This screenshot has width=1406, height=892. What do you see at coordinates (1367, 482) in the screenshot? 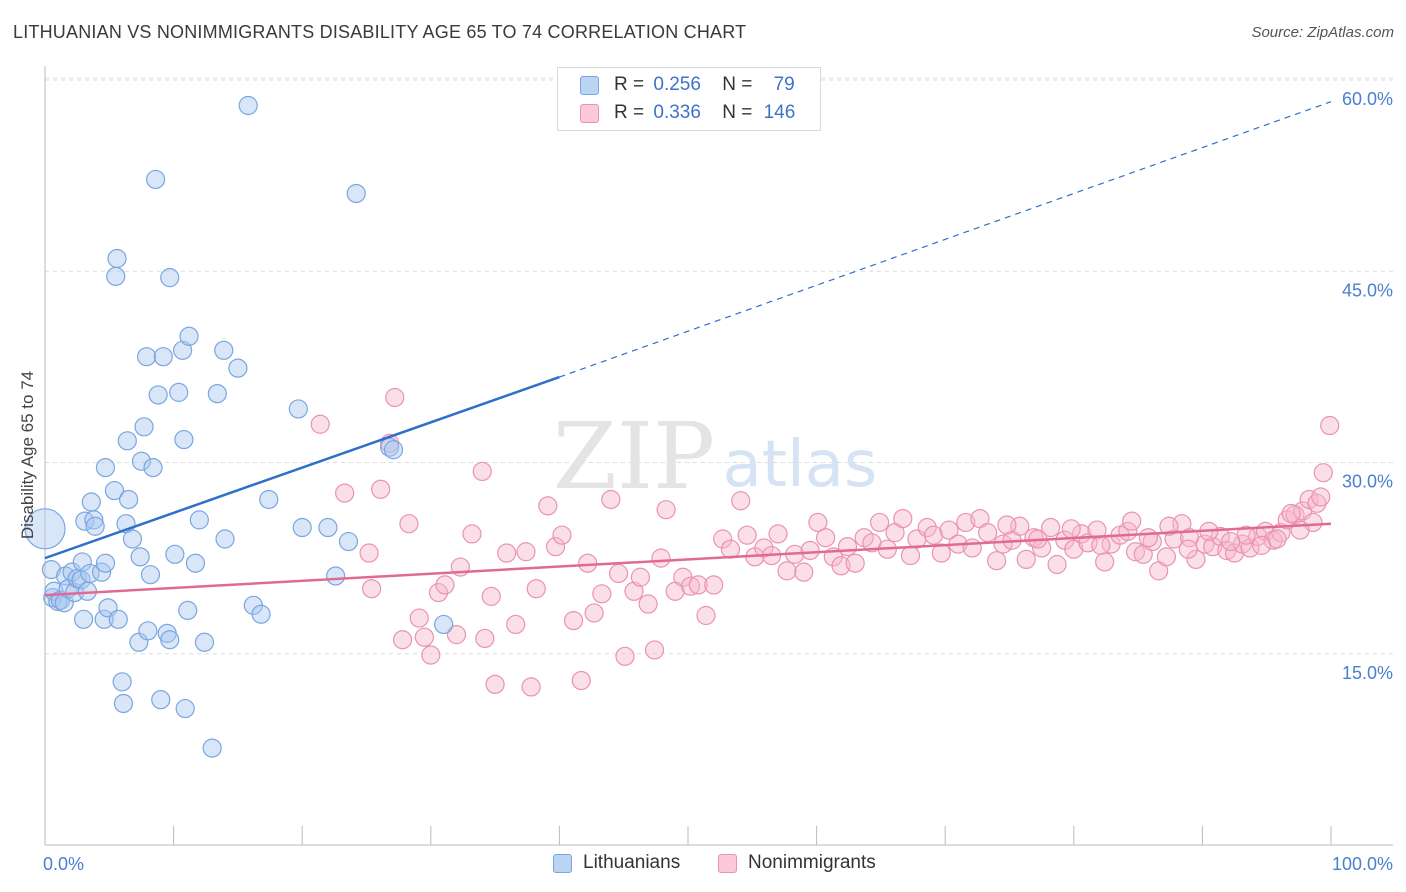
I see `y-tick-label: 30.0%` at bounding box center [1367, 482].